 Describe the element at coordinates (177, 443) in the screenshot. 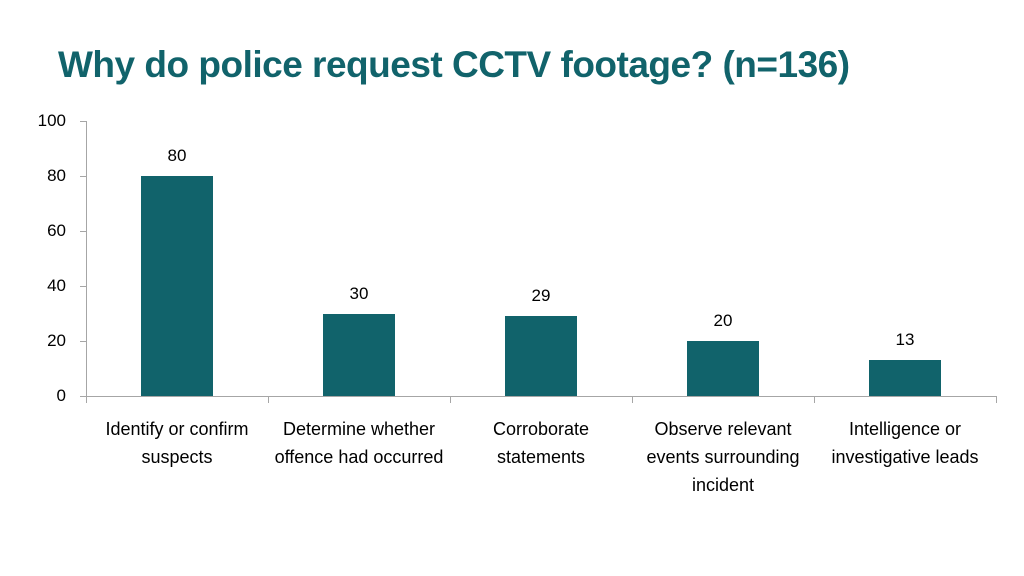

I see `category-label: Identify or confirm suspects` at that location.